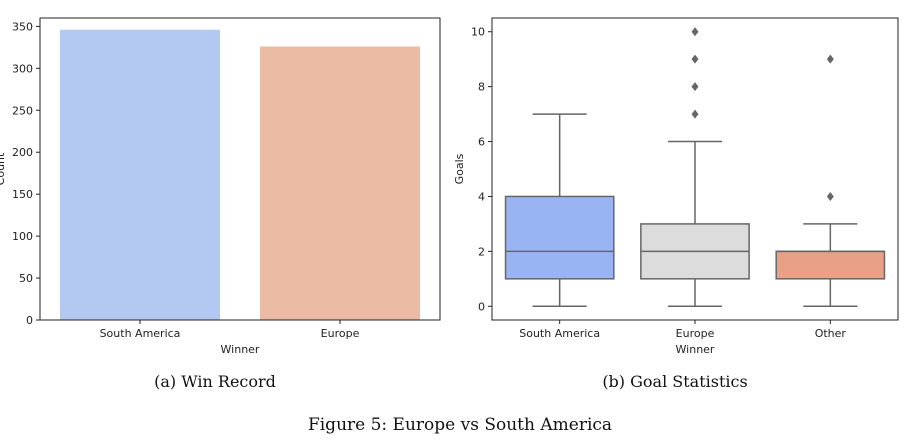  Describe the element at coordinates (140, 174) in the screenshot. I see `bar-south-america` at that location.